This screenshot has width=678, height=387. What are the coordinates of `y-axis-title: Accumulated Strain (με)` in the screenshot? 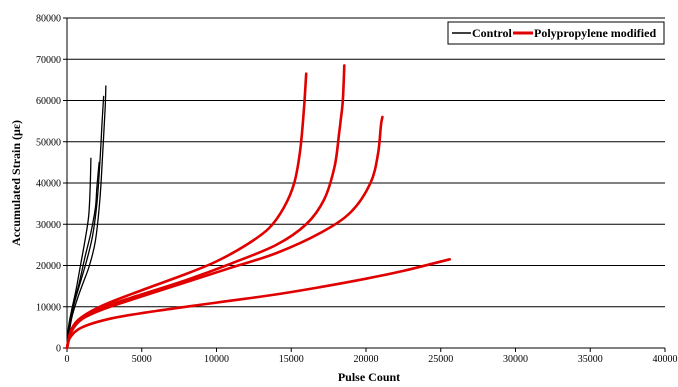 It's located at (16, 183).